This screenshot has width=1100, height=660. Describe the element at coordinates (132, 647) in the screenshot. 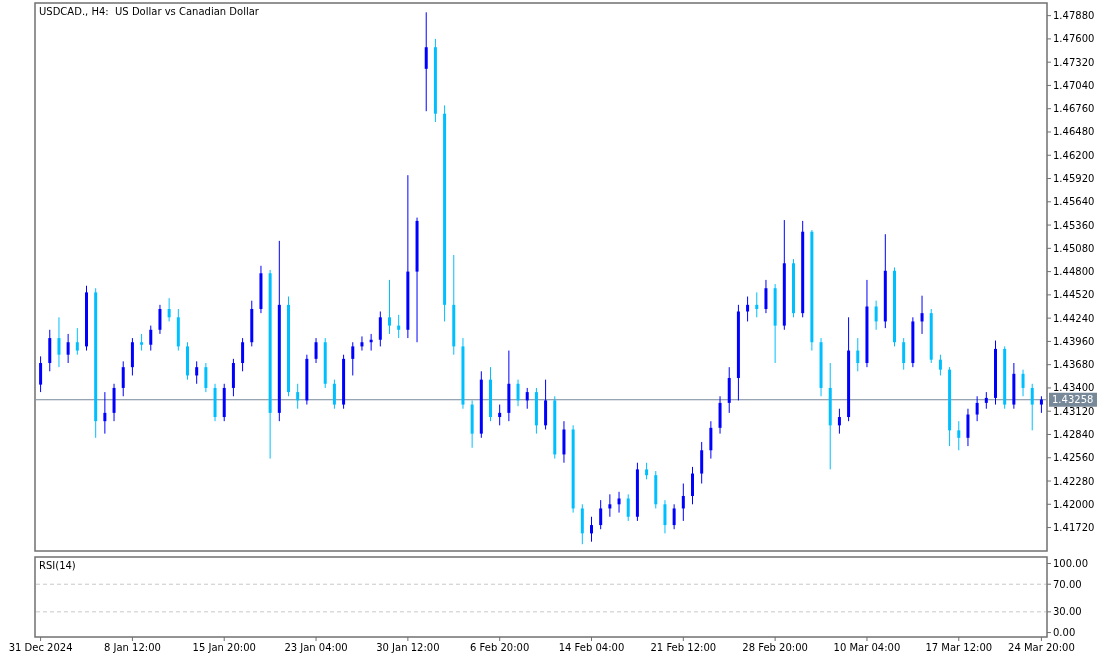

I see `x-tick-label: 8 Jan 12:00` at that location.